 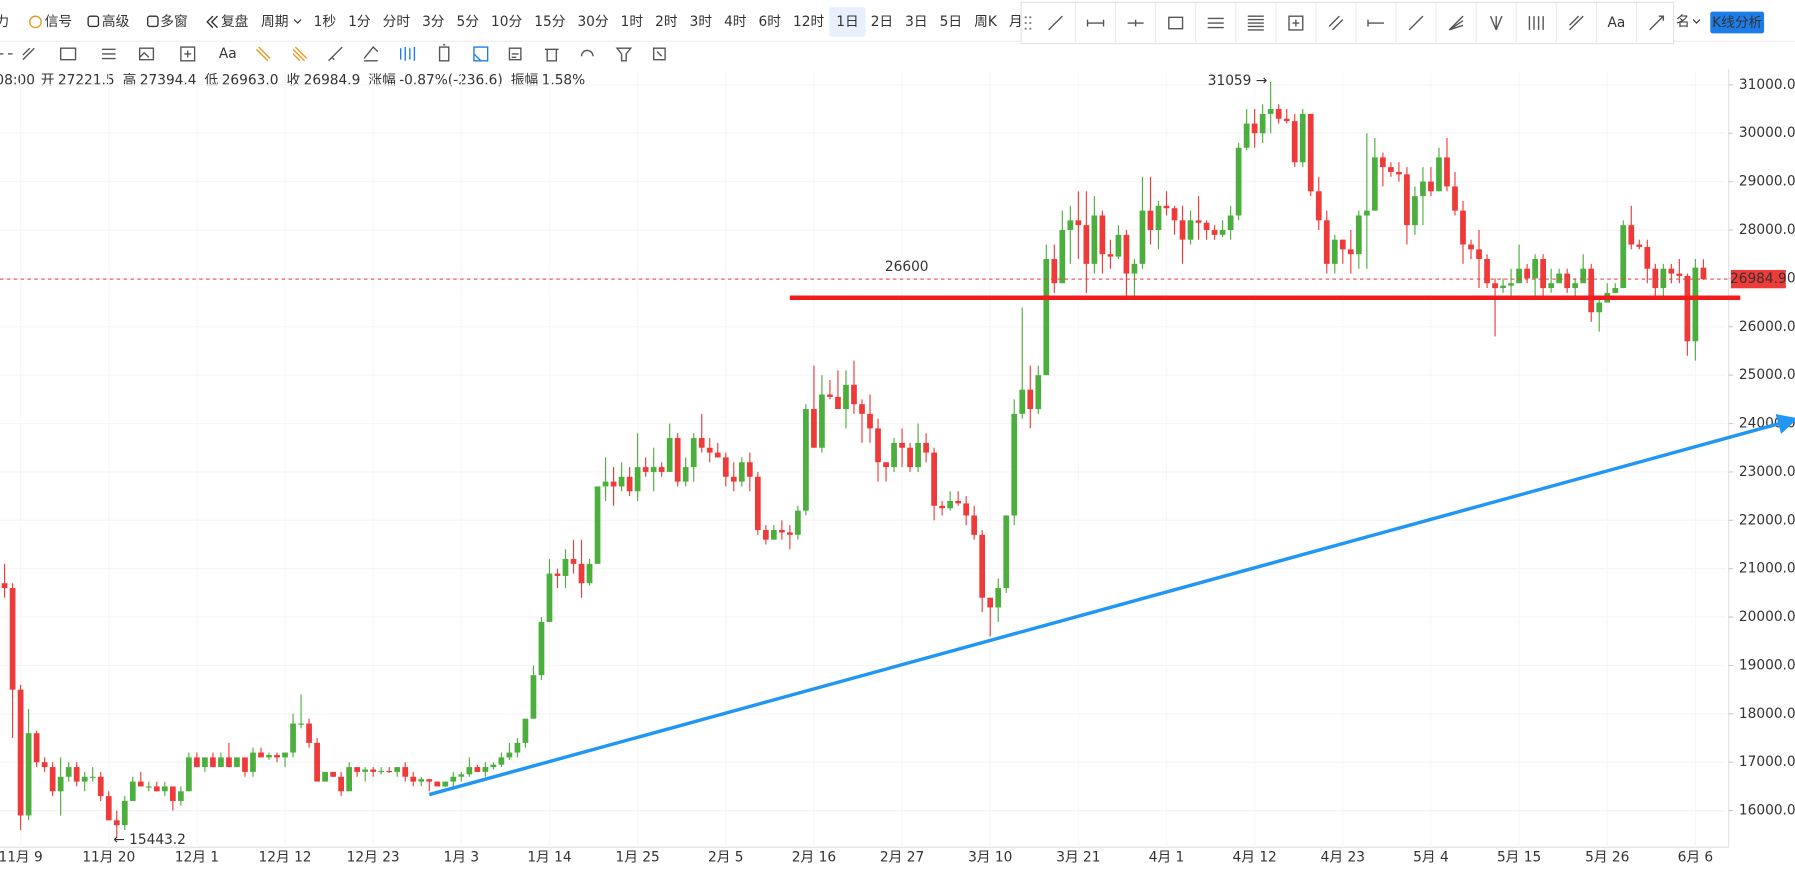 I want to click on x-tick-label: 5月 26, so click(x=1607, y=858).